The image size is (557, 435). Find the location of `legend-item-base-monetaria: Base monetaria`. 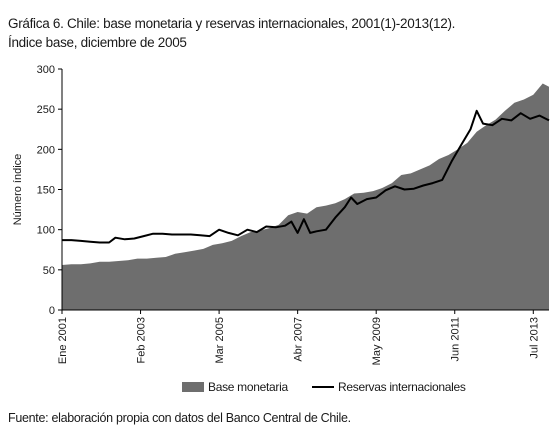

legend-item-base-monetaria: Base monetaria is located at coordinates (235, 387).